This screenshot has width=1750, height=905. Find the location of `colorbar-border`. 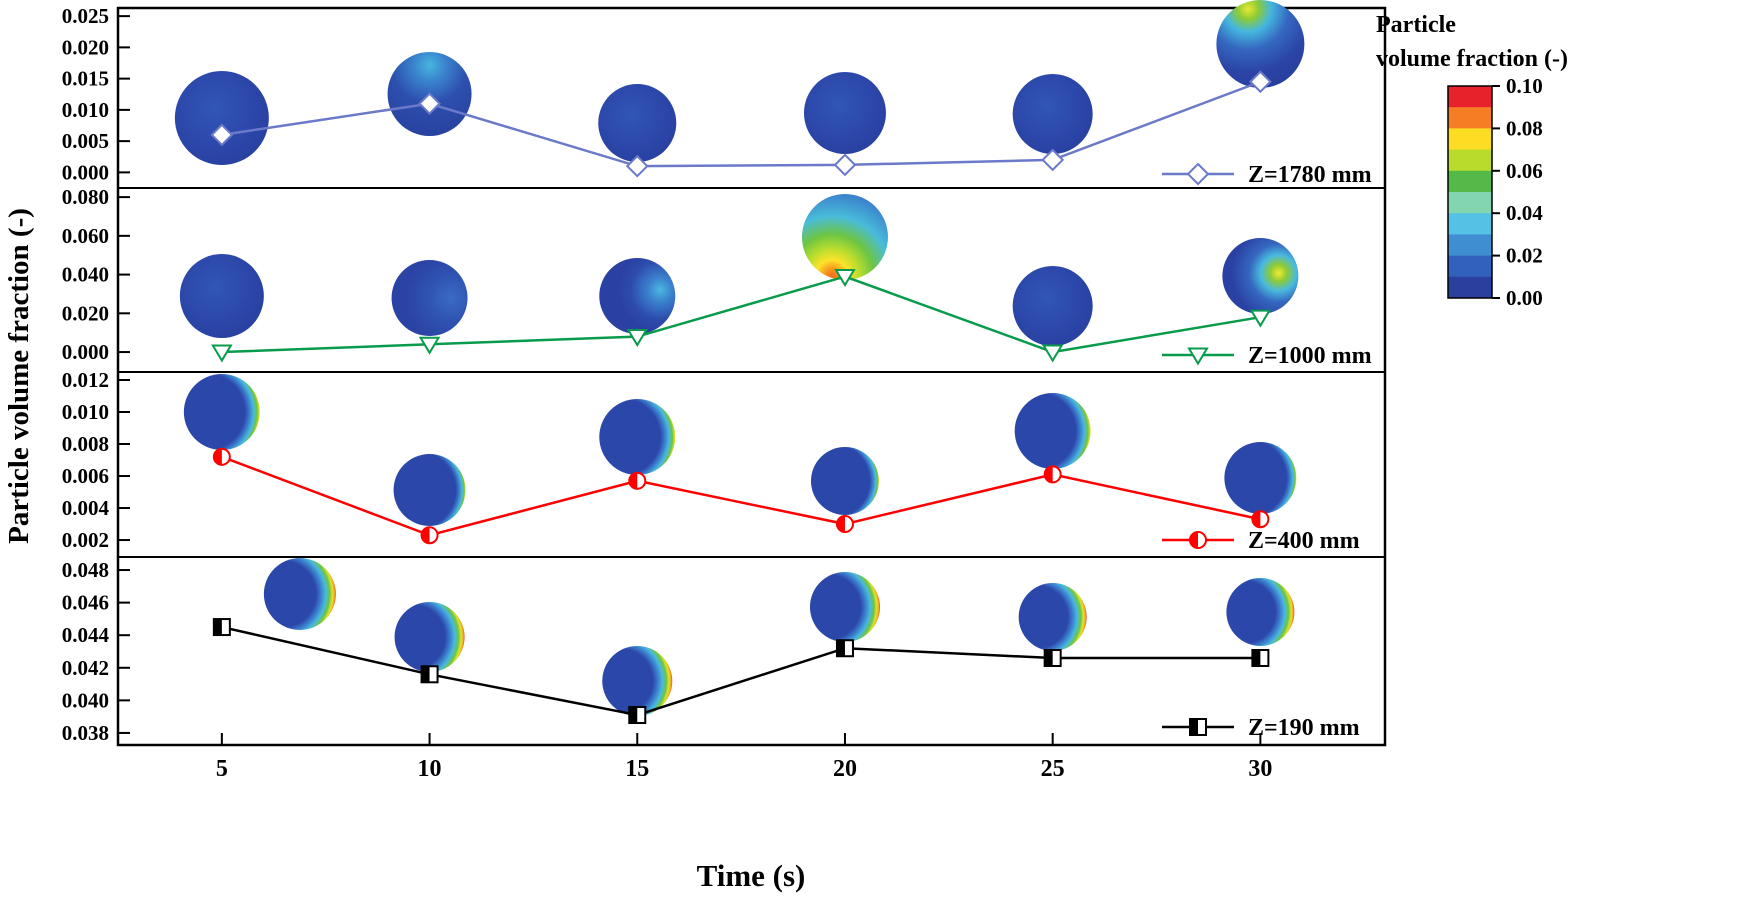

colorbar-border is located at coordinates (1470, 192).